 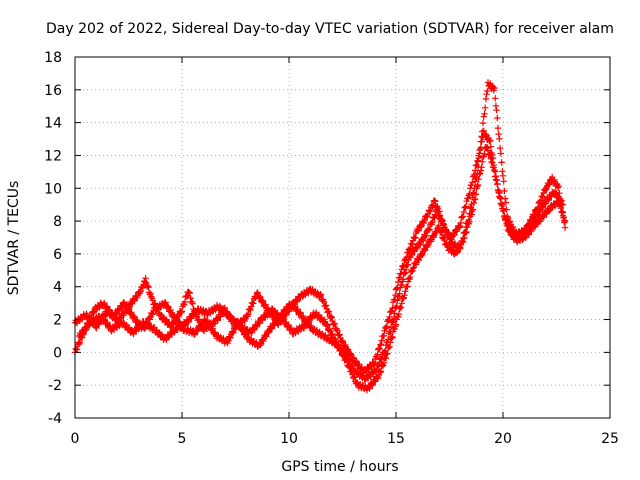 What do you see at coordinates (182, 439) in the screenshot?
I see `x-tick-label: 5` at bounding box center [182, 439].